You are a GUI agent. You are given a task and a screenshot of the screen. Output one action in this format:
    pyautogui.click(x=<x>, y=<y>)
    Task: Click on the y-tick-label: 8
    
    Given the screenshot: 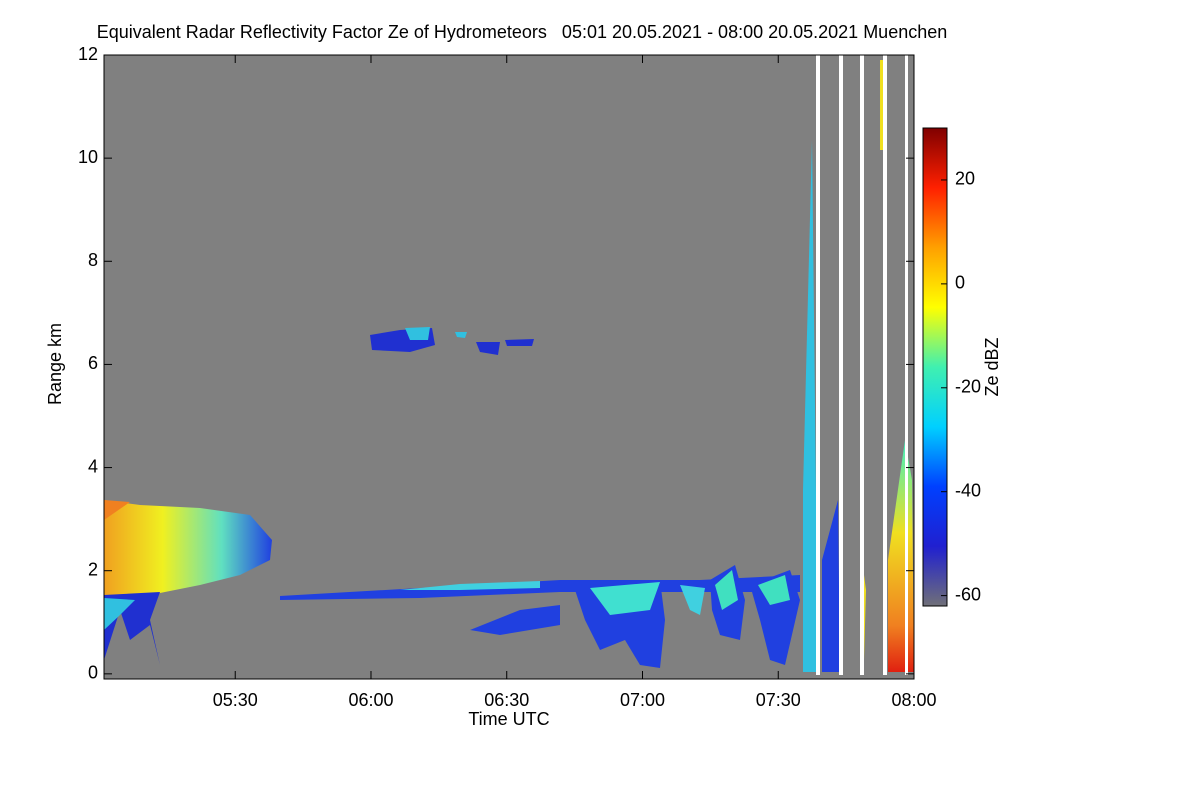 What is the action you would take?
    pyautogui.click(x=93, y=260)
    